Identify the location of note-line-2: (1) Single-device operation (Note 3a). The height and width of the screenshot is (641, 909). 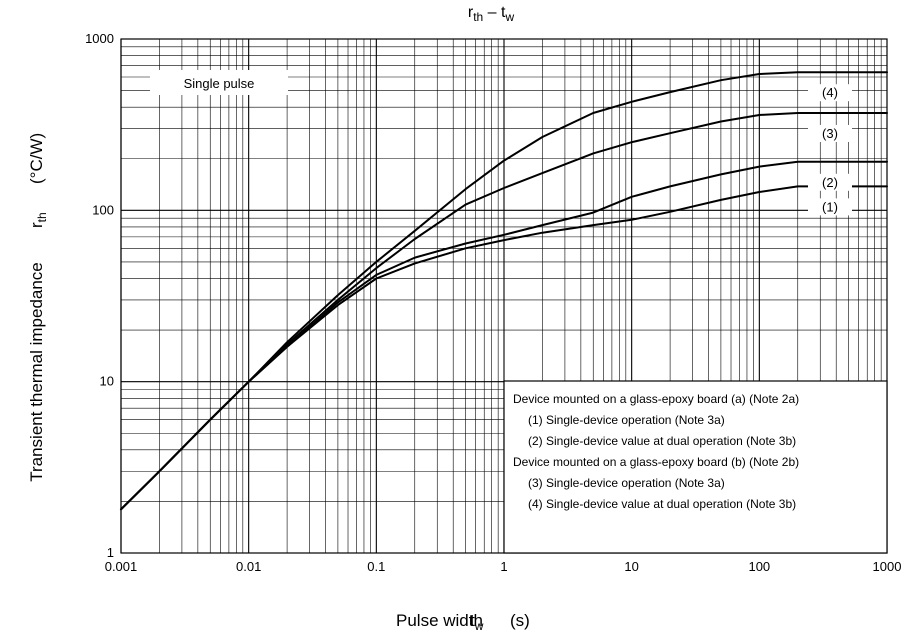
(626, 420).